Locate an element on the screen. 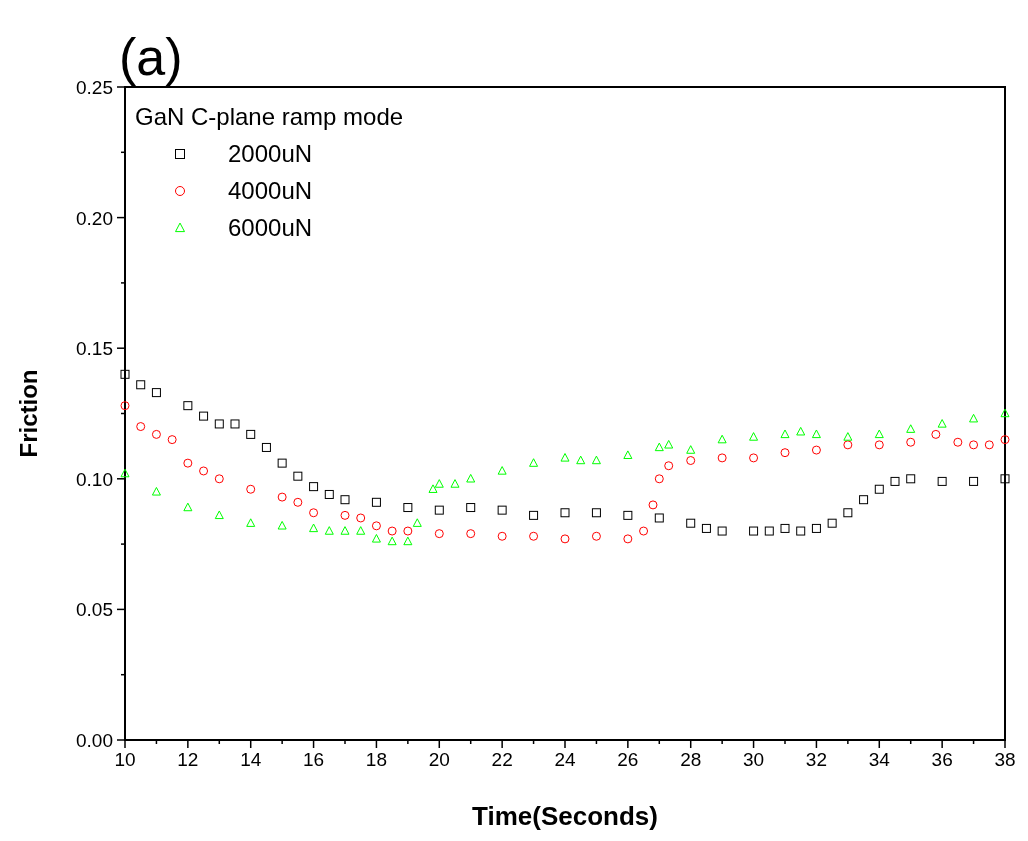 The image size is (1028, 841). legend-title: GaN C-plane ramp mode is located at coordinates (269, 116).